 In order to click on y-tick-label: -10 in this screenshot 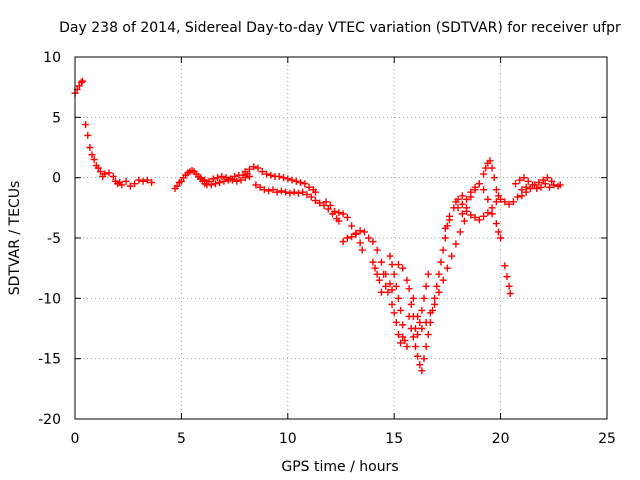, I will do `click(49, 299)`.